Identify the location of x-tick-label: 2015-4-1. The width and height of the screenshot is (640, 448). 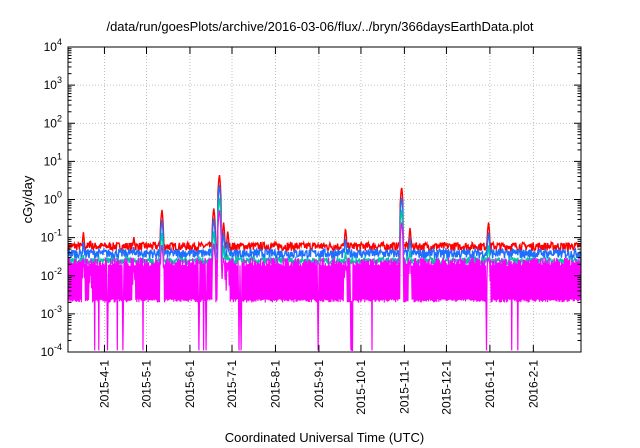
(104, 384).